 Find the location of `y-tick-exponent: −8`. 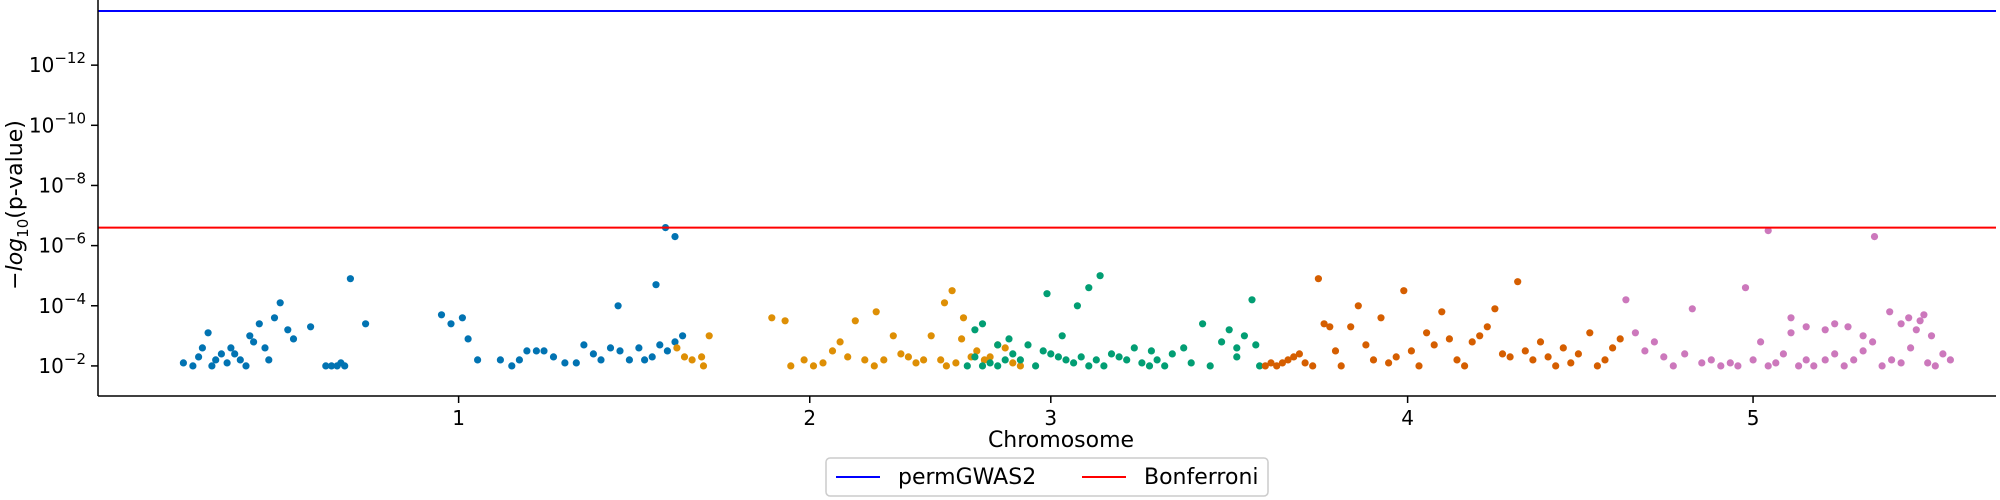

y-tick-exponent: −8 is located at coordinates (75, 178).